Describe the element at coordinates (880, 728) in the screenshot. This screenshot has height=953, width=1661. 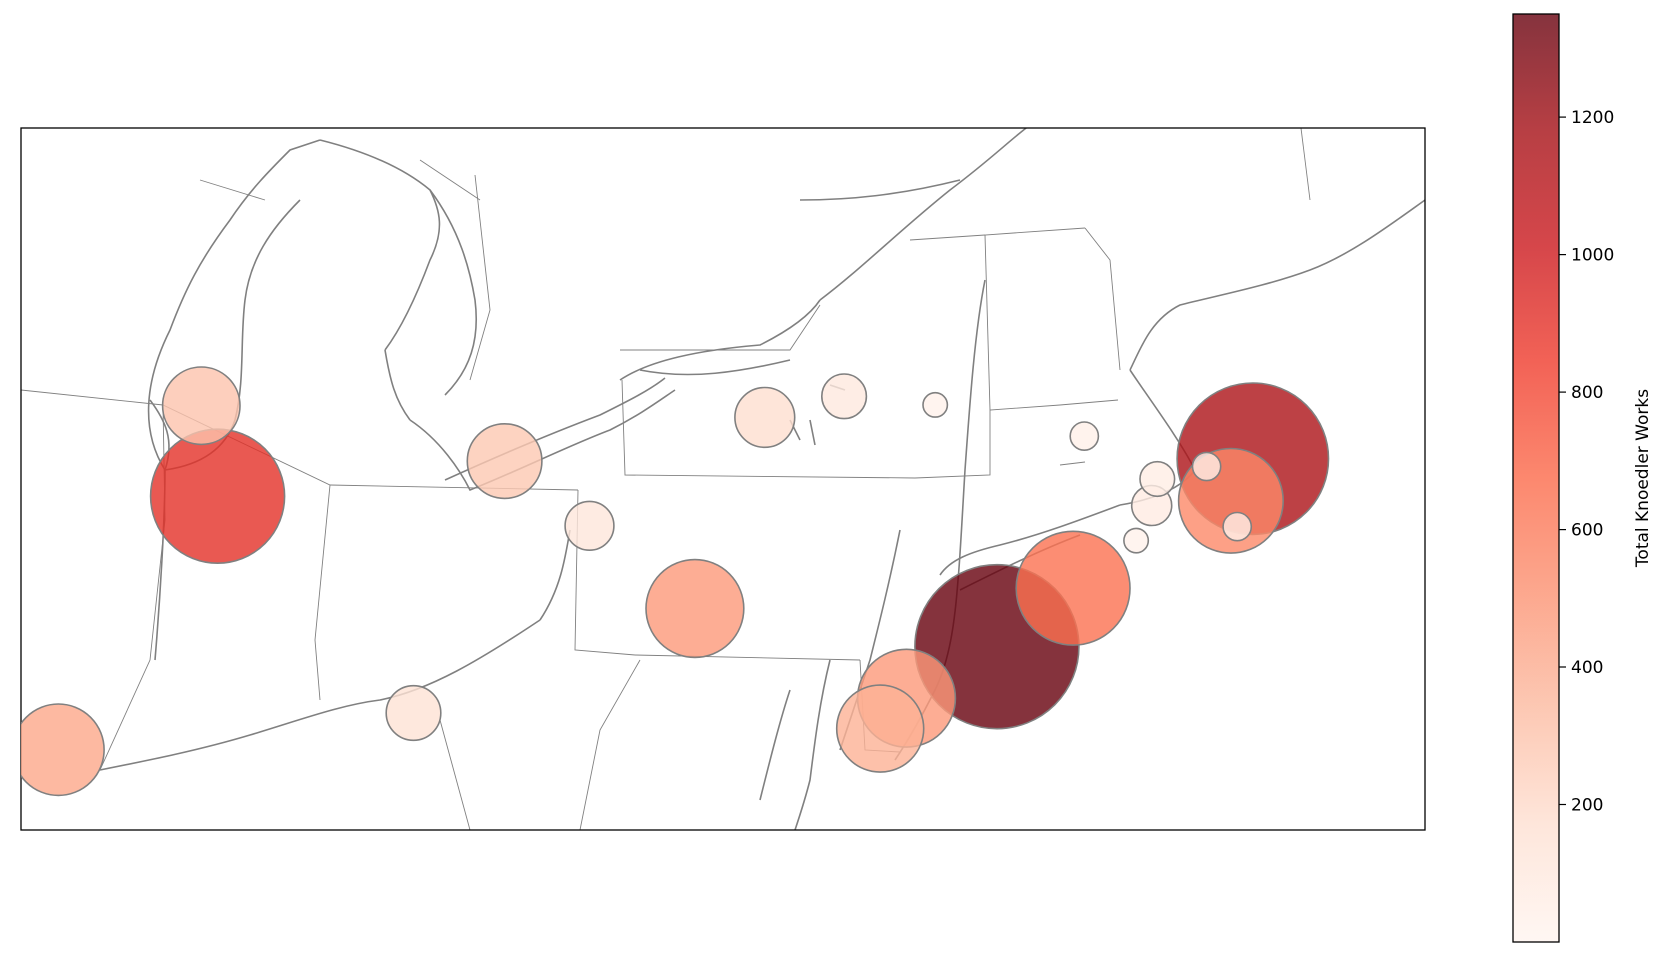
I see `bubble-washington` at that location.